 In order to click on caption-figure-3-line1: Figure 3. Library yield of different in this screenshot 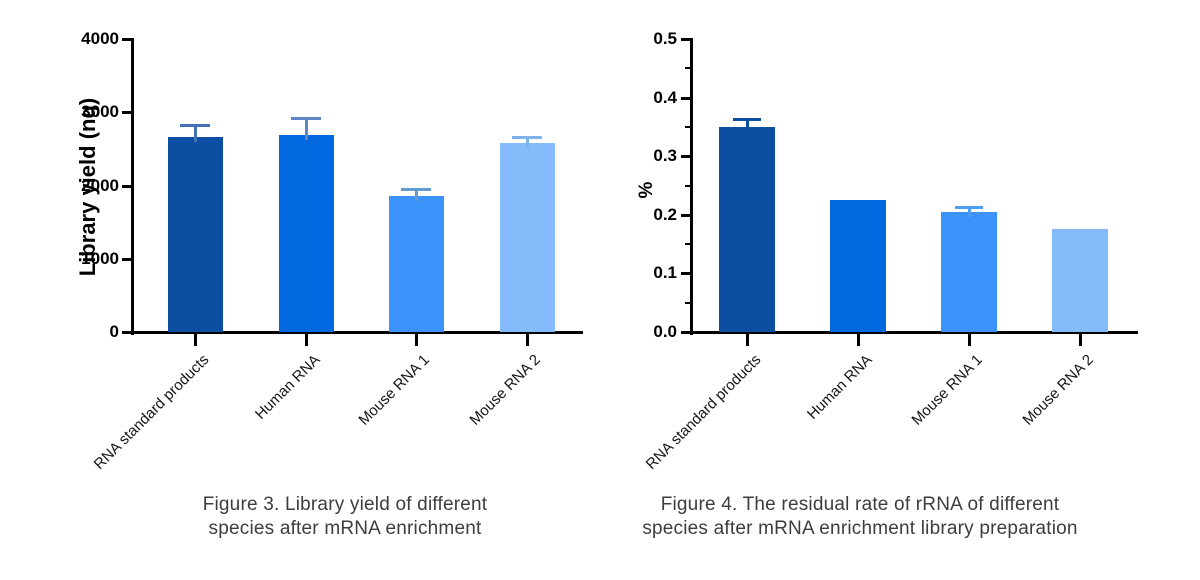, I will do `click(345, 504)`.